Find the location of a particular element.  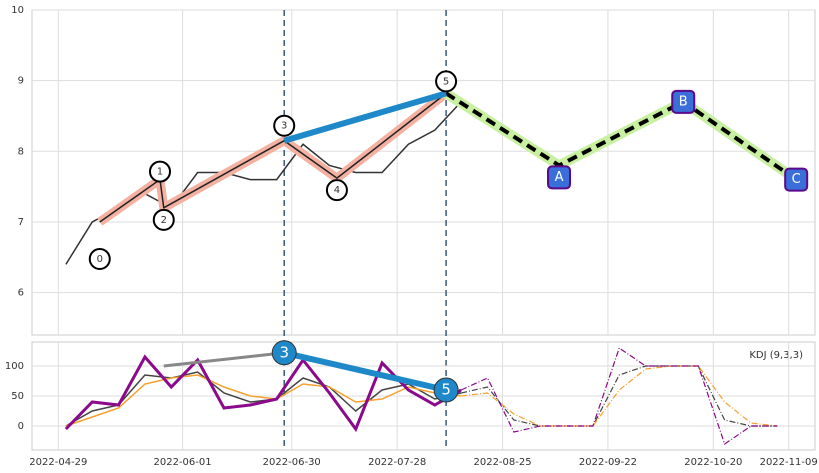

divergence-label: 5 is located at coordinates (446, 390).